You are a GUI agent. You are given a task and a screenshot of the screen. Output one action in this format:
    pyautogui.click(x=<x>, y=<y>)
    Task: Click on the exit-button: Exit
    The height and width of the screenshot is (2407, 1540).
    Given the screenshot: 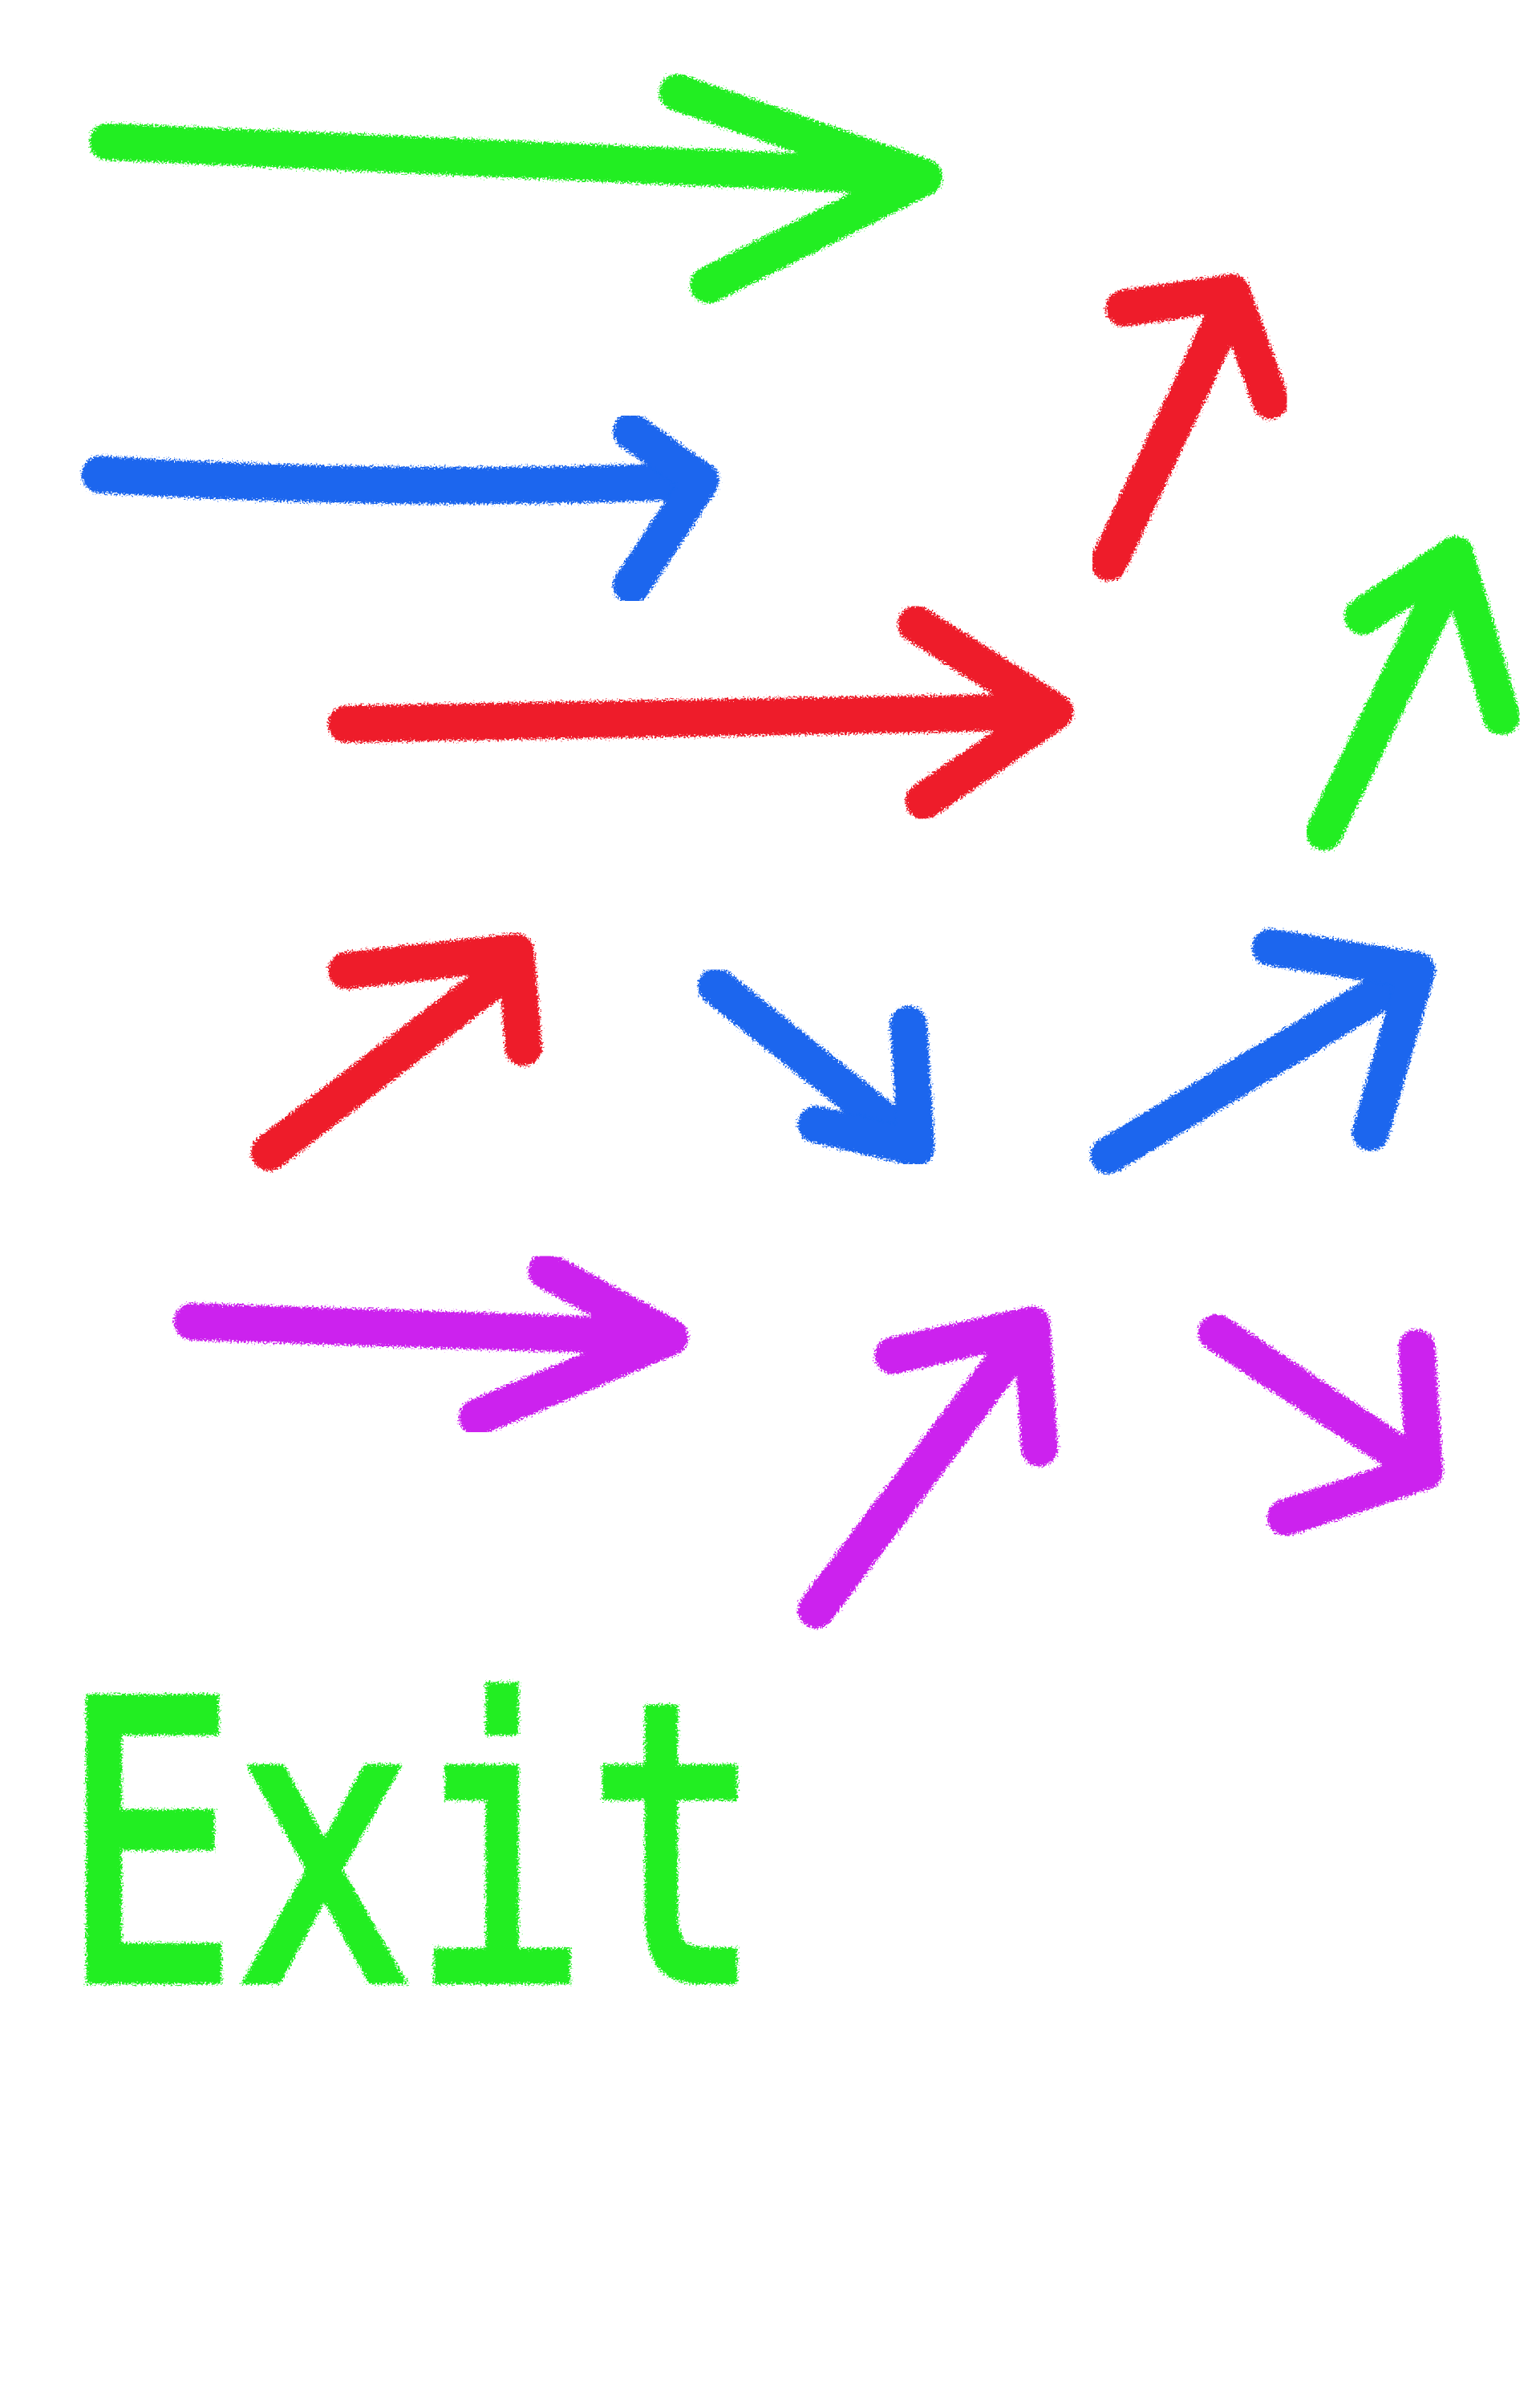 What is the action you would take?
    pyautogui.click(x=412, y=1847)
    